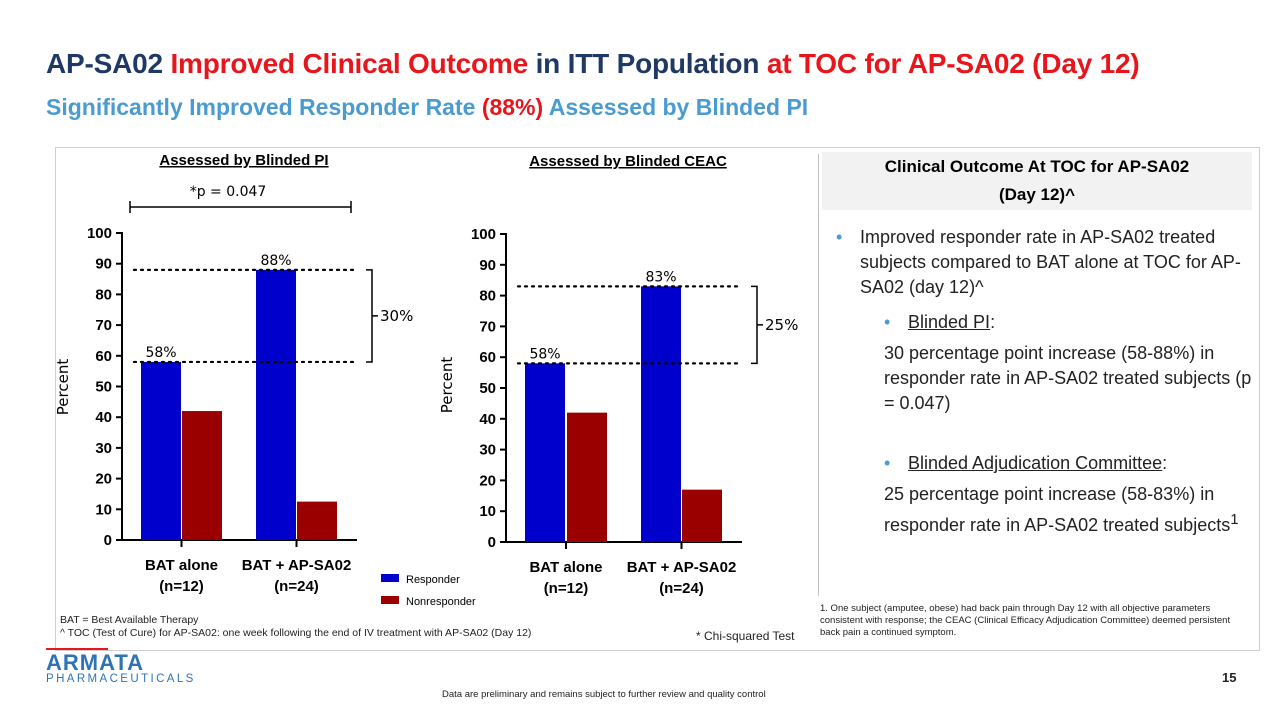 The image size is (1280, 720). What do you see at coordinates (757, 325) in the screenshot?
I see `chart2-difference-bracket` at bounding box center [757, 325].